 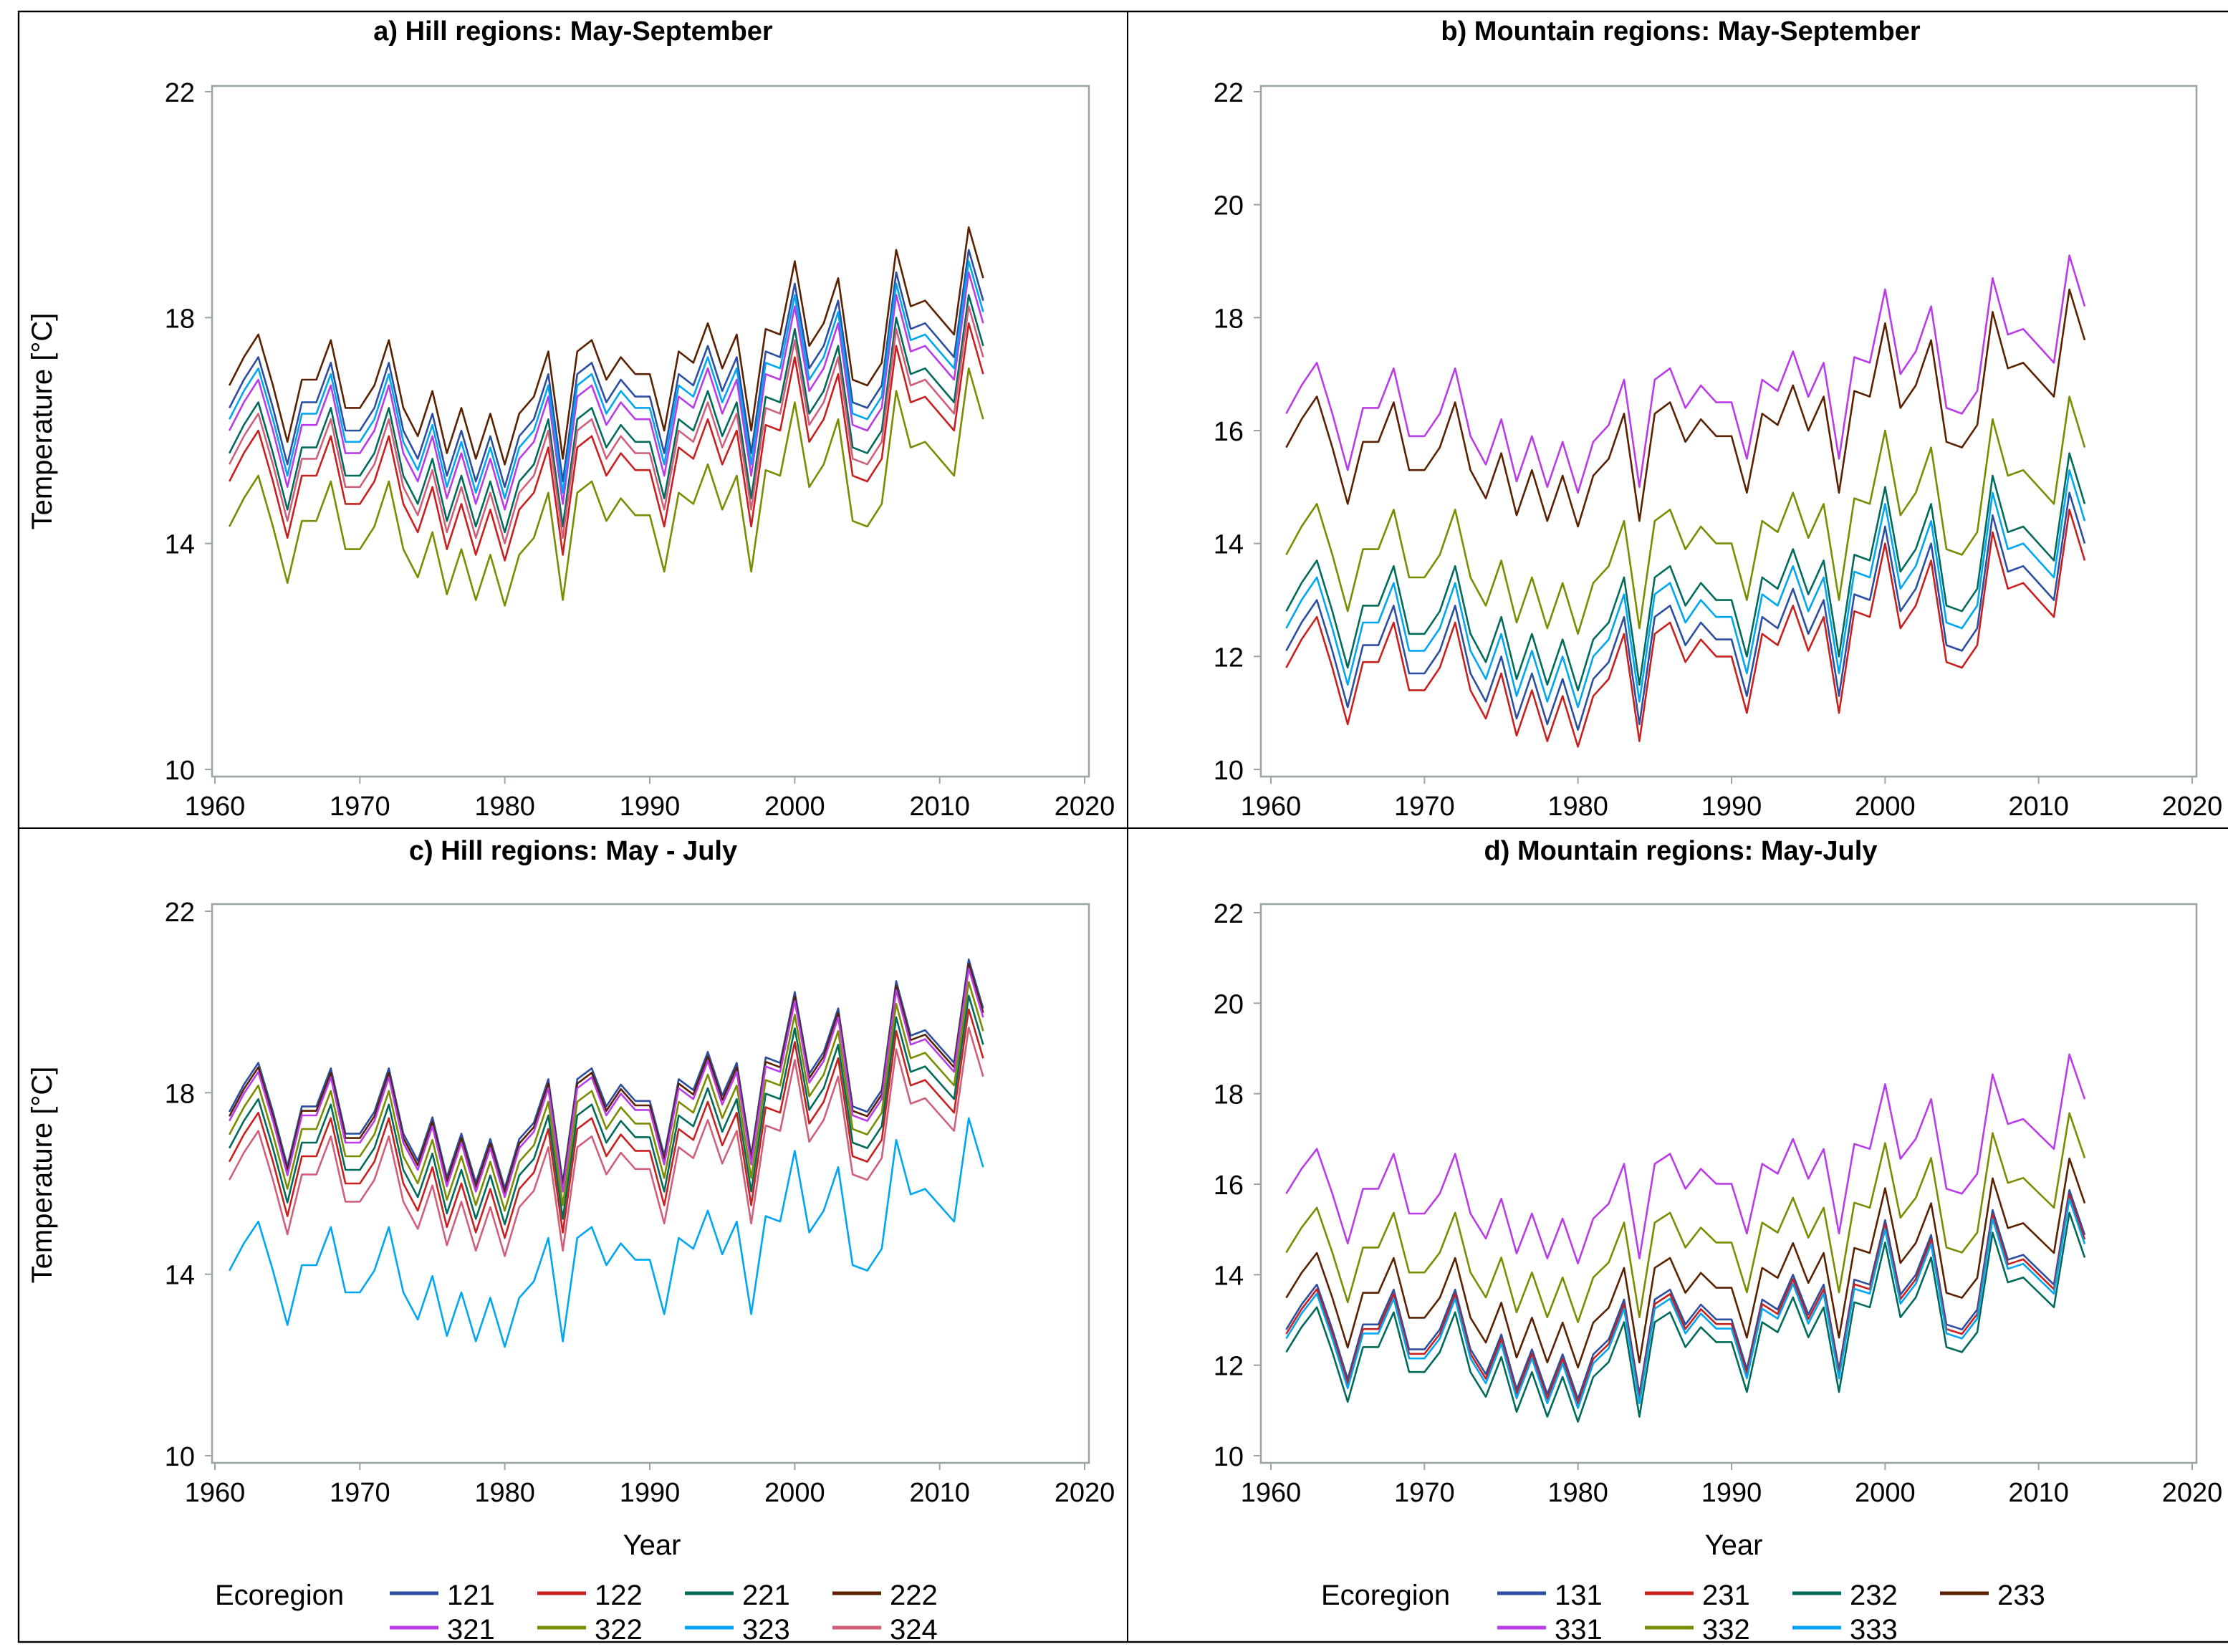 I want to click on legend-c: Ecoregion 121 122 221 222 321 322 323 324, so click(x=576, y=1613).